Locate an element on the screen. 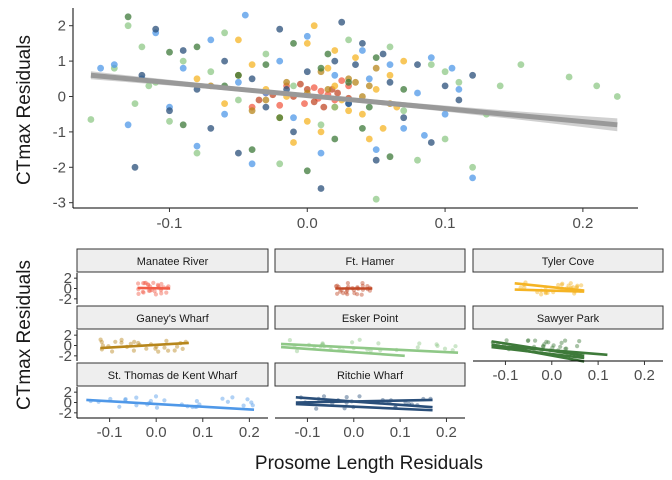 The height and width of the screenshot is (480, 672). facet-x-tick-label-7-2: 0.1 is located at coordinates (400, 432).